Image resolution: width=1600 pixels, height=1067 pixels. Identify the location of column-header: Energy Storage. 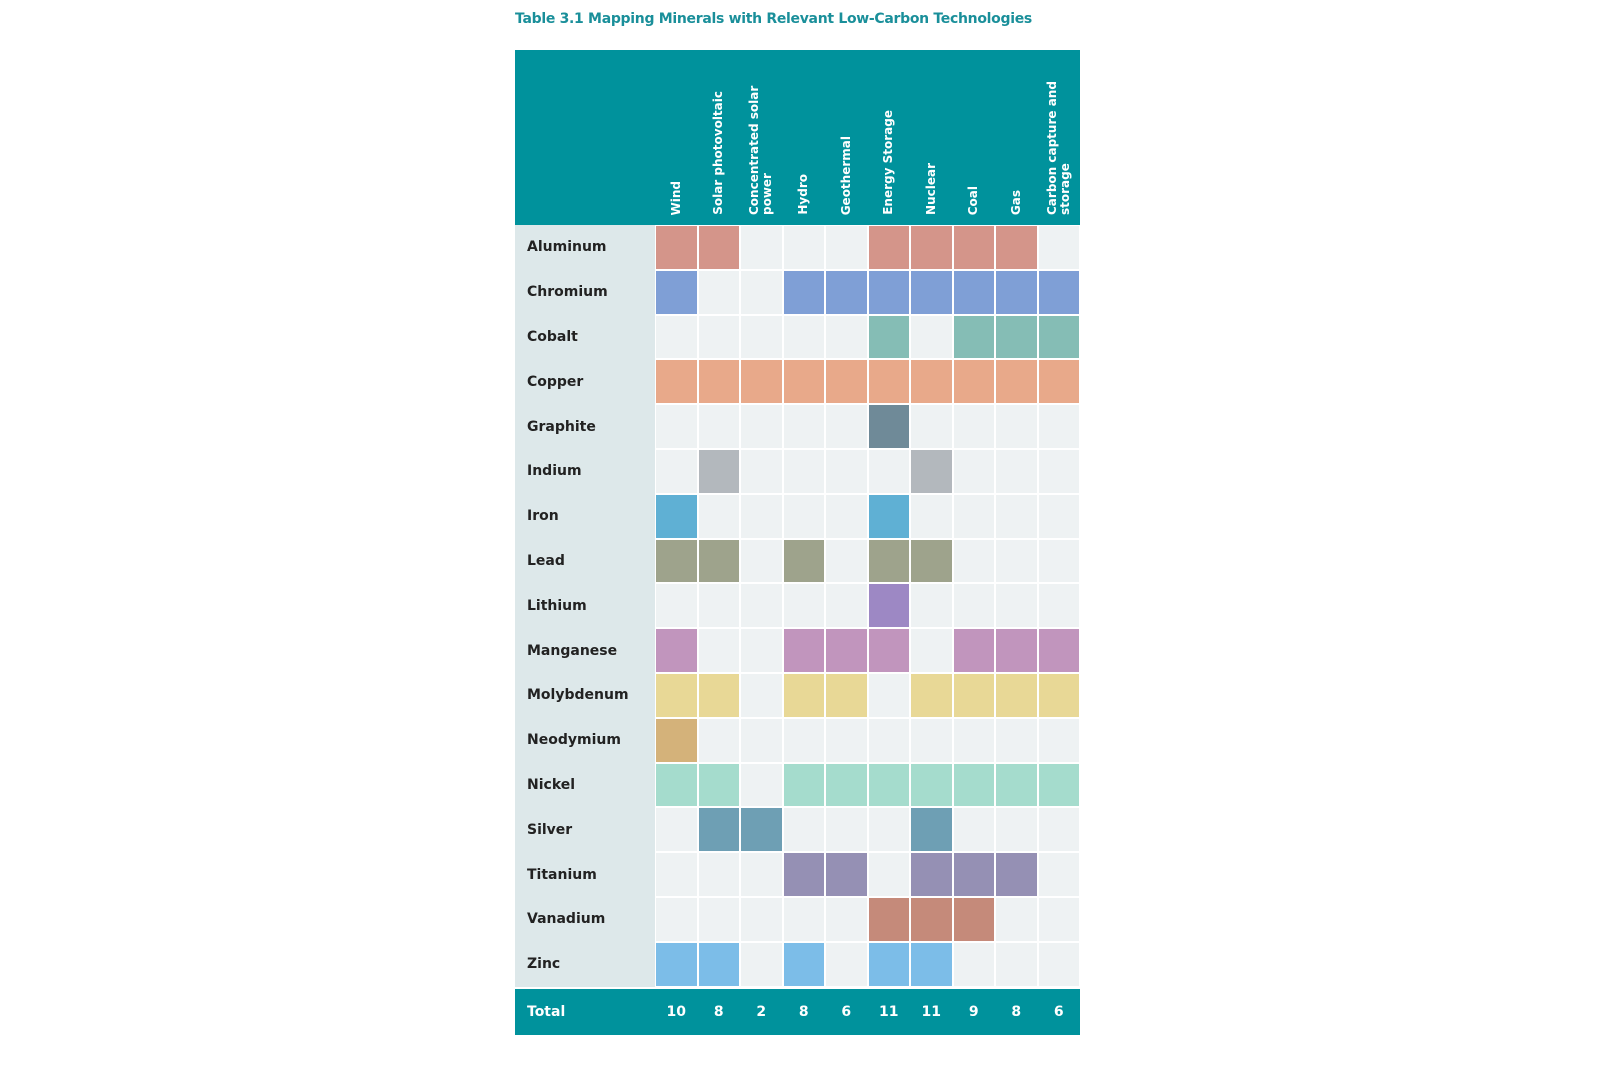
(889, 137).